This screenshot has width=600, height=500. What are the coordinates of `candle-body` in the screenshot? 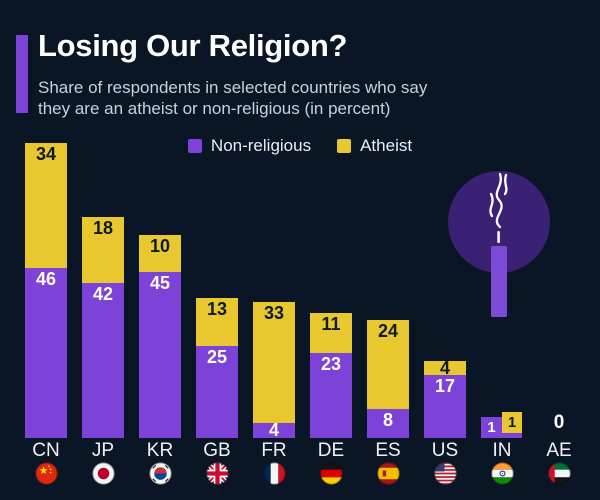 It's located at (499, 281).